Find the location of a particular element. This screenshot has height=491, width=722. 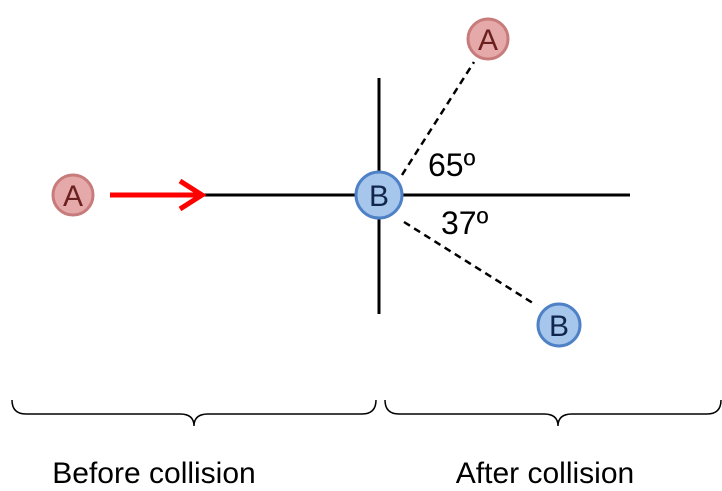

velocity-arrow-head is located at coordinates (192, 195).